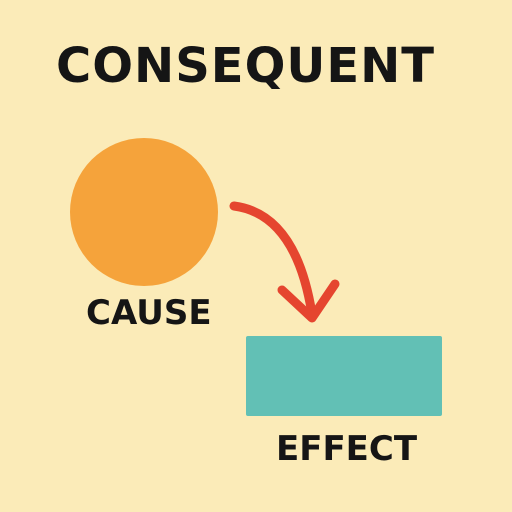 The width and height of the screenshot is (512, 512). I want to click on arrow-shaft, so click(273, 260).